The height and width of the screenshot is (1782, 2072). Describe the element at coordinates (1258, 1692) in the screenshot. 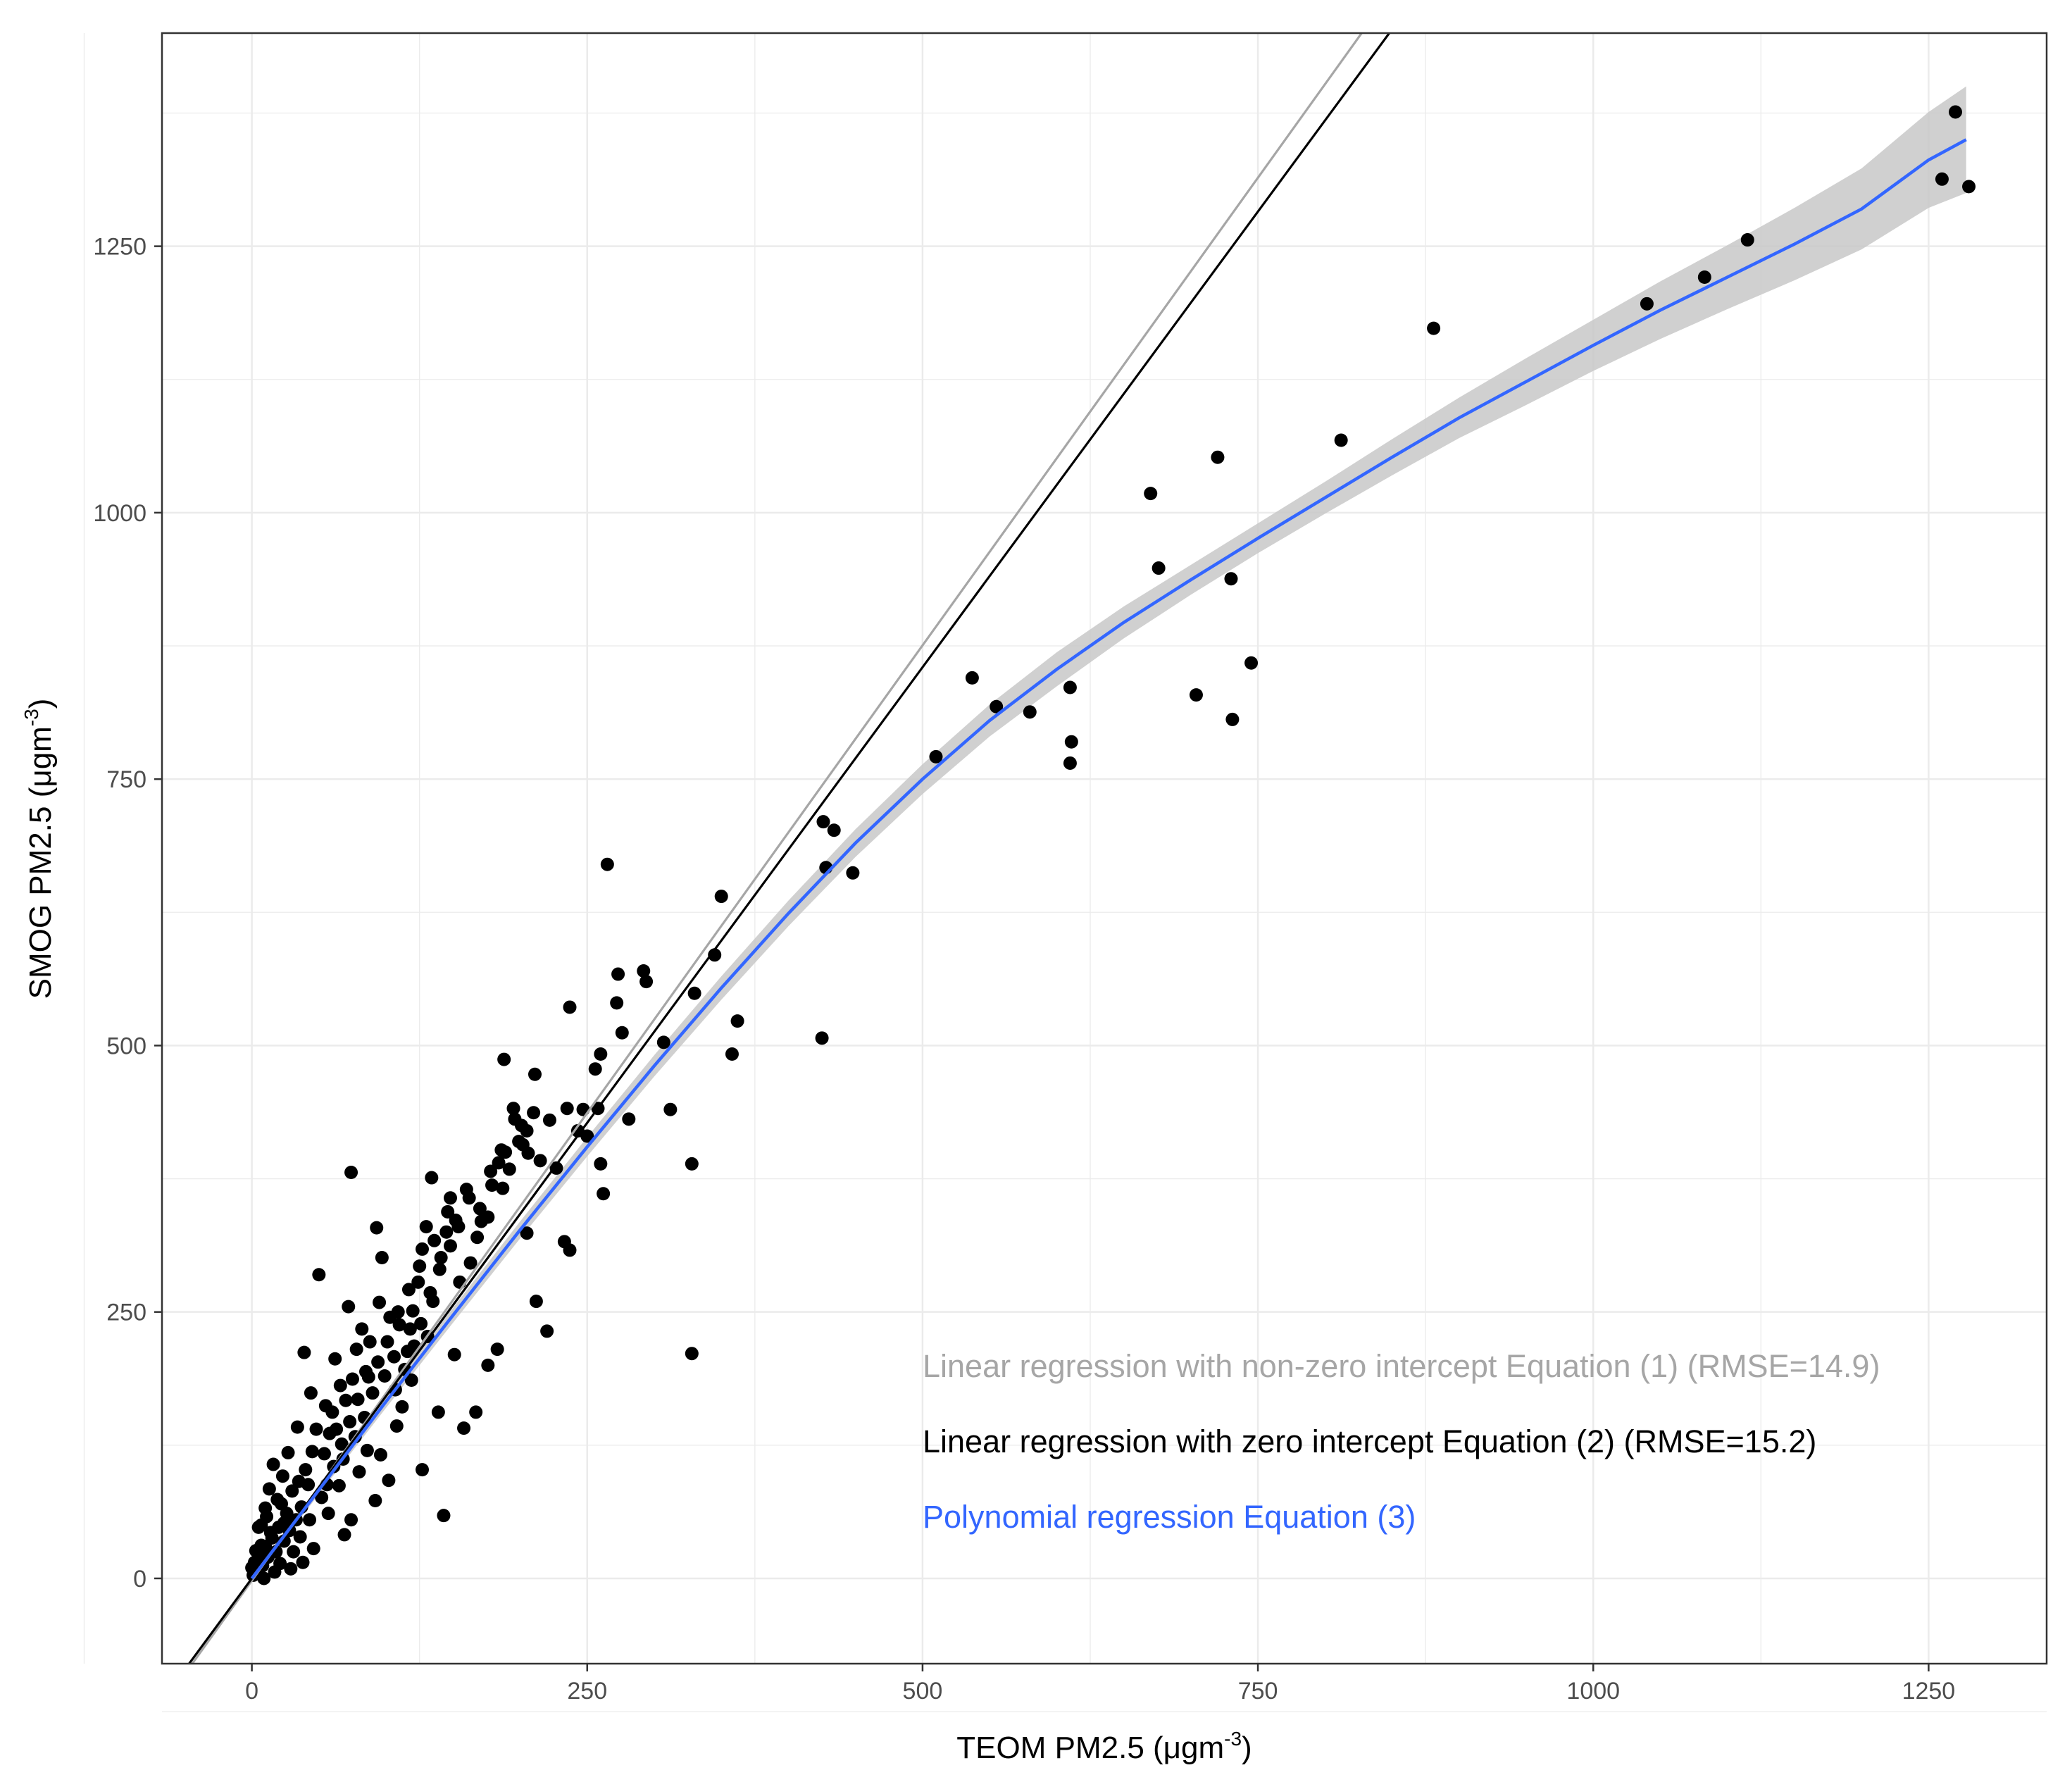

I see `x-tick-label: 750` at that location.